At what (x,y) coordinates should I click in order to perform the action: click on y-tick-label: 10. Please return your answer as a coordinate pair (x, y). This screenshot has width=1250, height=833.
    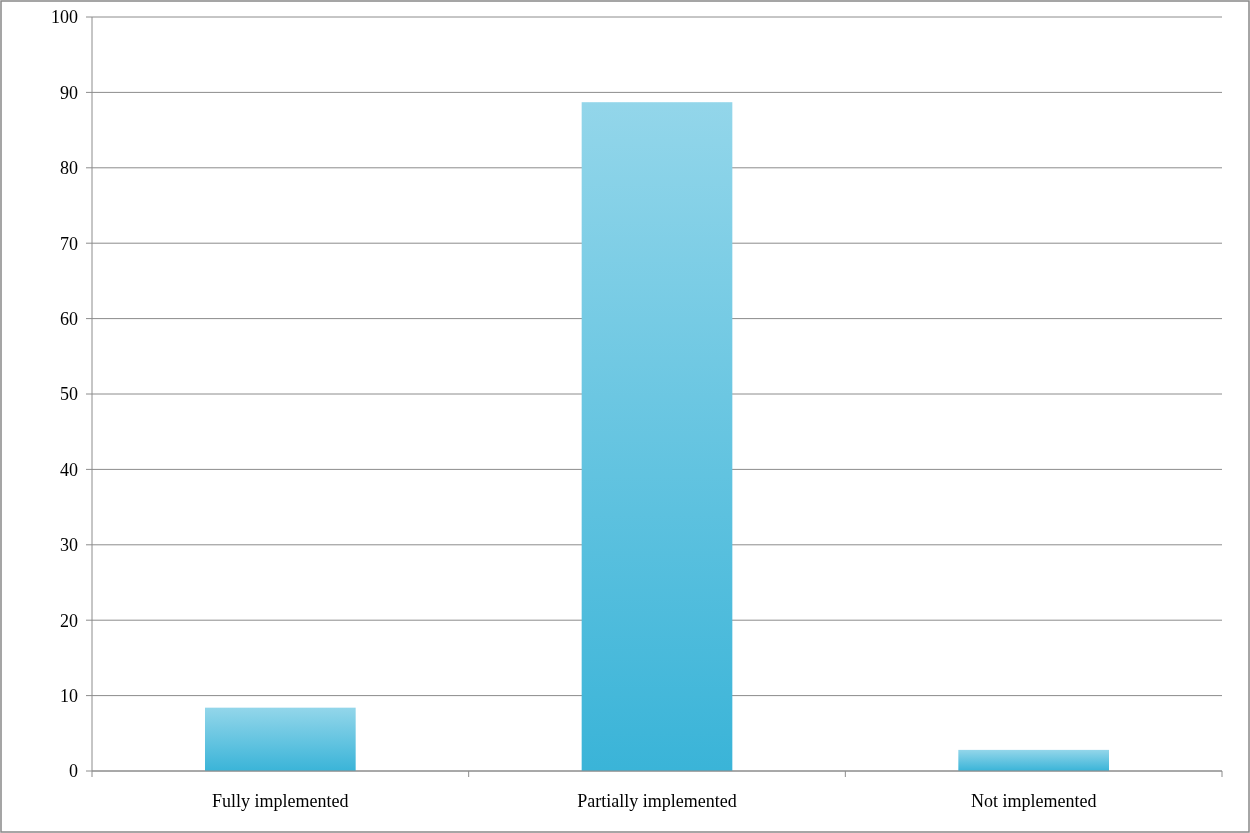
    Looking at the image, I should click on (69, 695).